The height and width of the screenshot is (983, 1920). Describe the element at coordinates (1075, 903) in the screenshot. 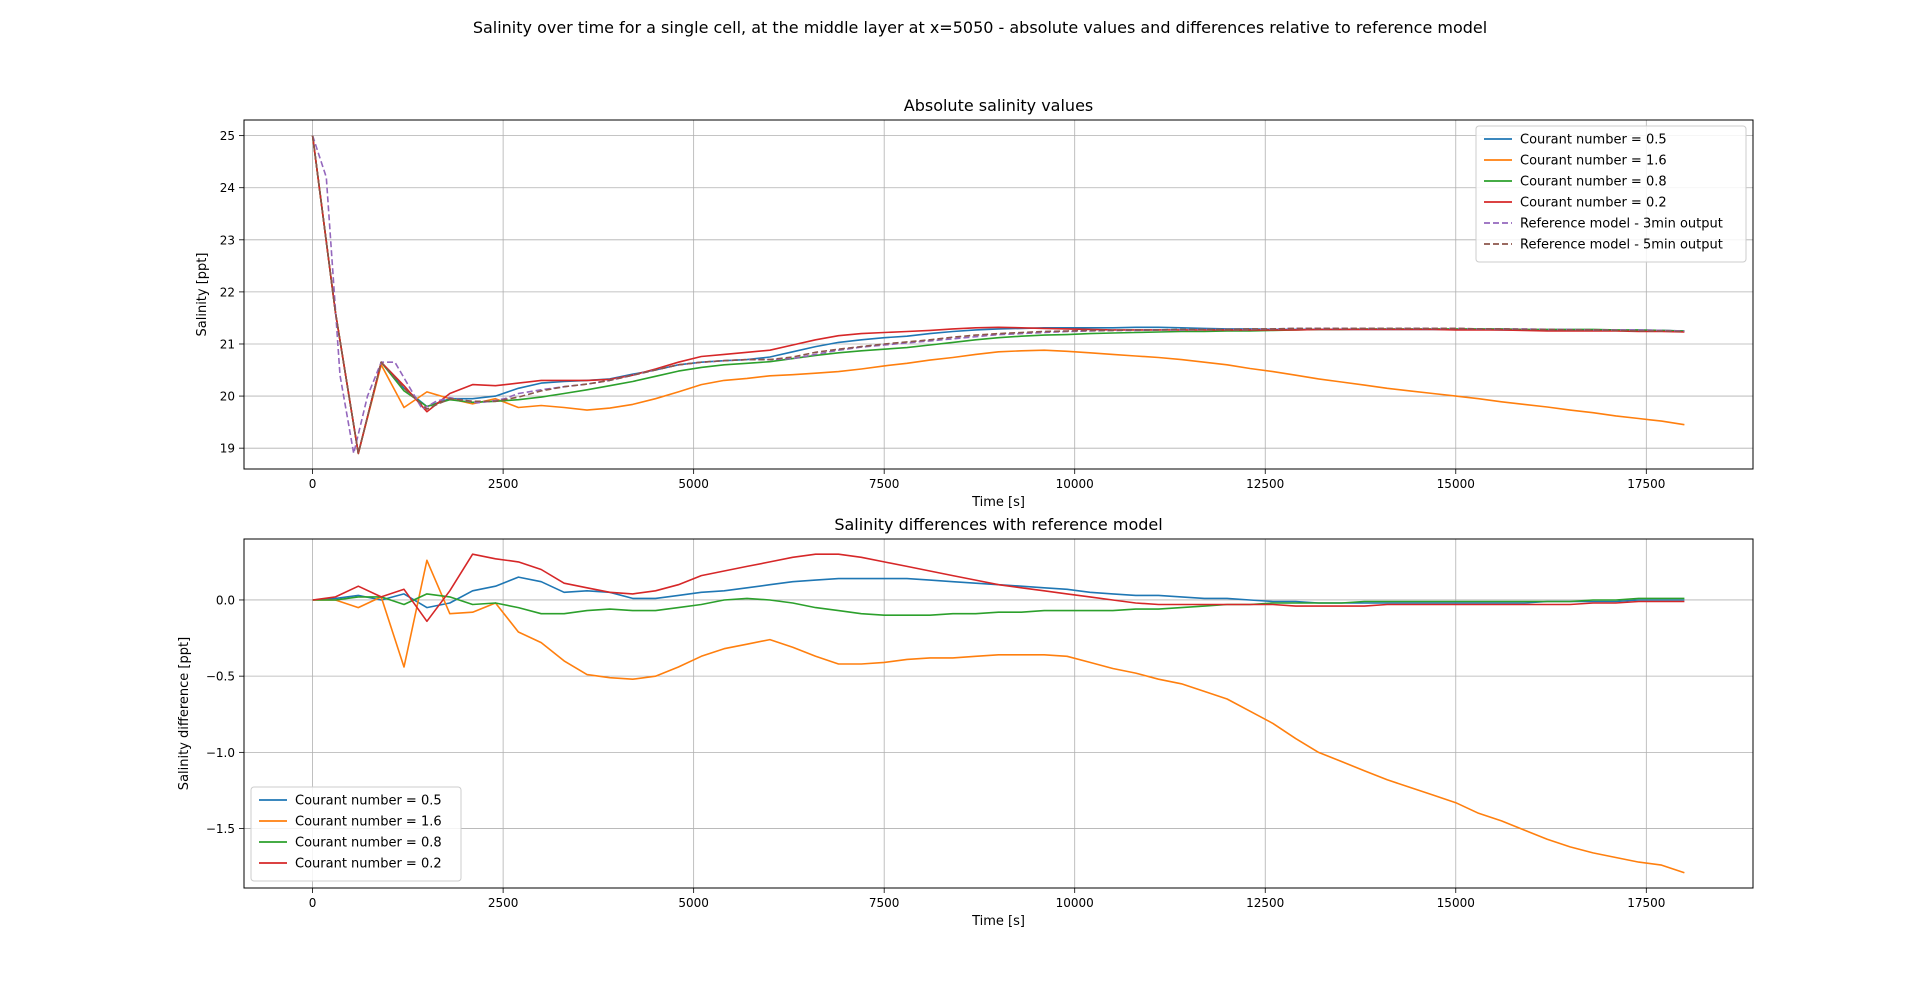

I see `diff-x-tick-label: 10000` at that location.